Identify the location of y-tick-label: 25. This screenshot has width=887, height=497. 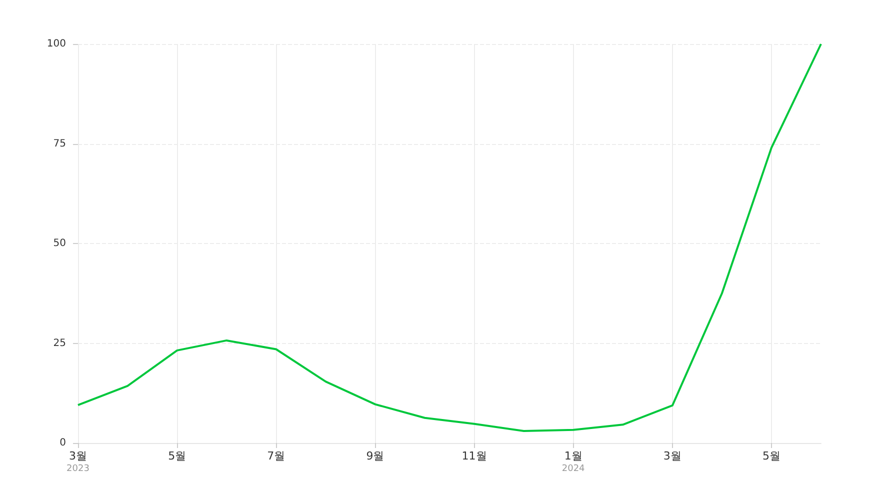
(59, 343).